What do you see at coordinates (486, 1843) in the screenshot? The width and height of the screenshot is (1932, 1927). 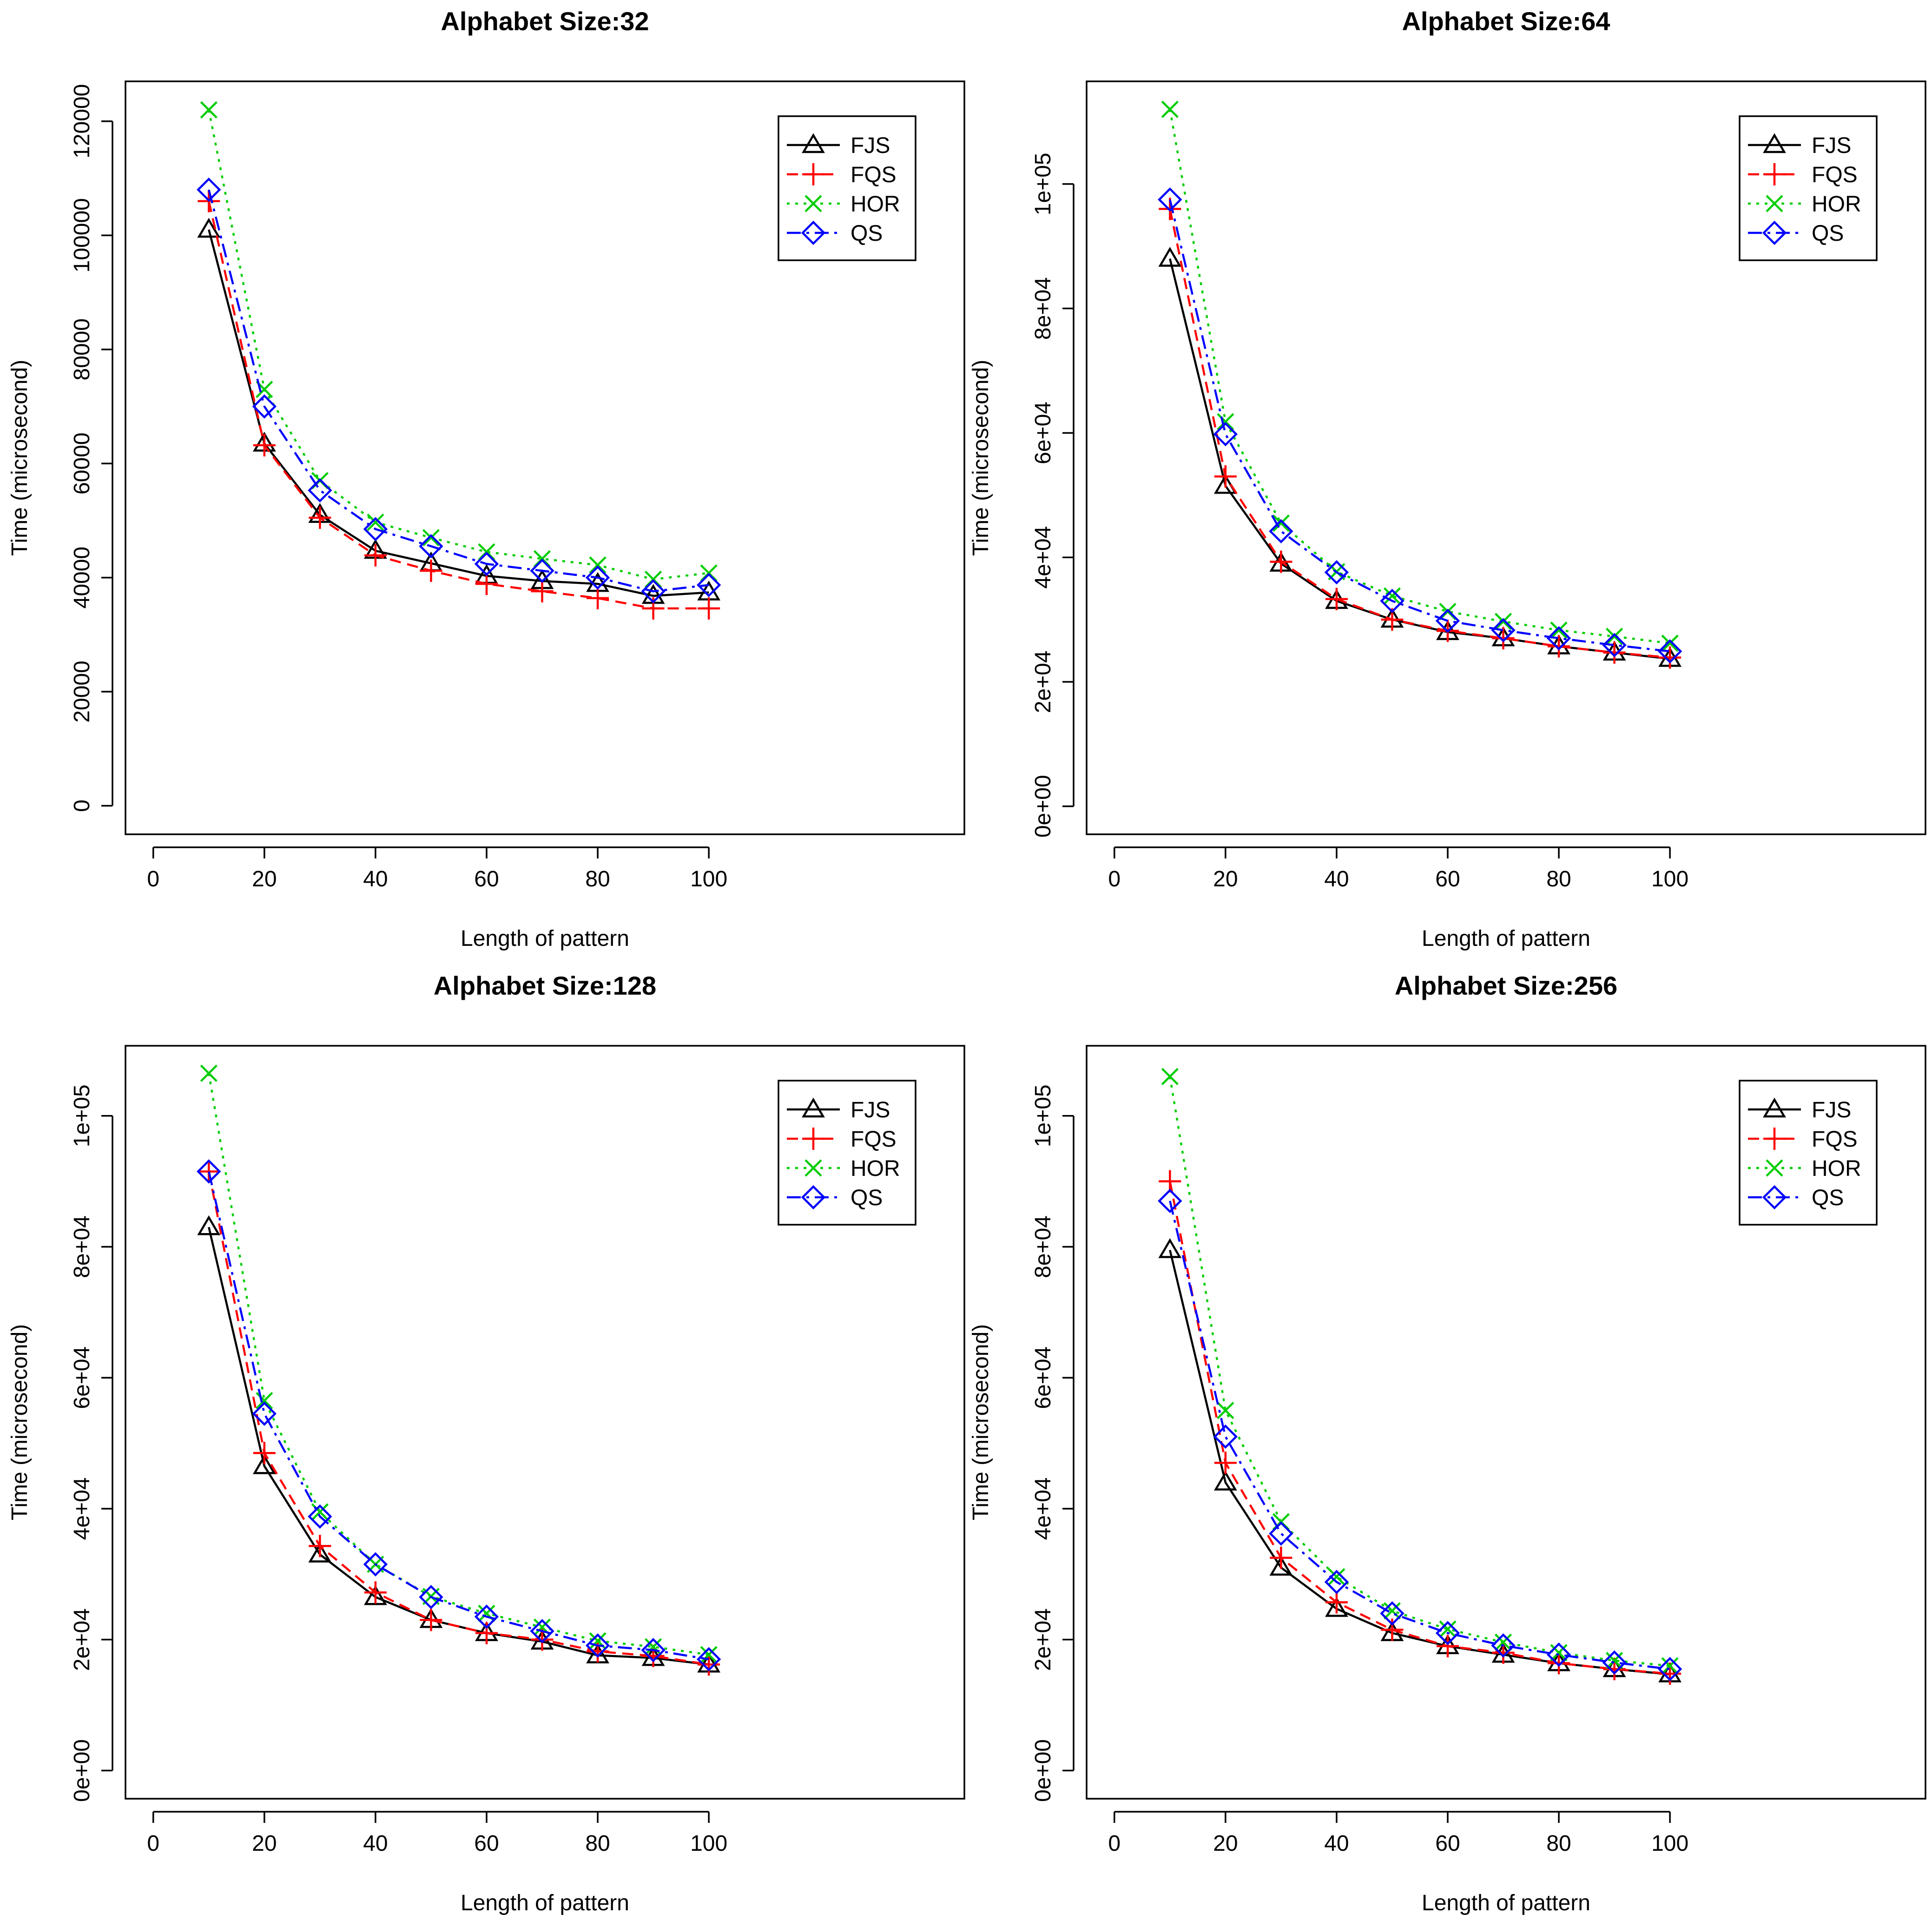 I see `x-tick-label: 60` at bounding box center [486, 1843].